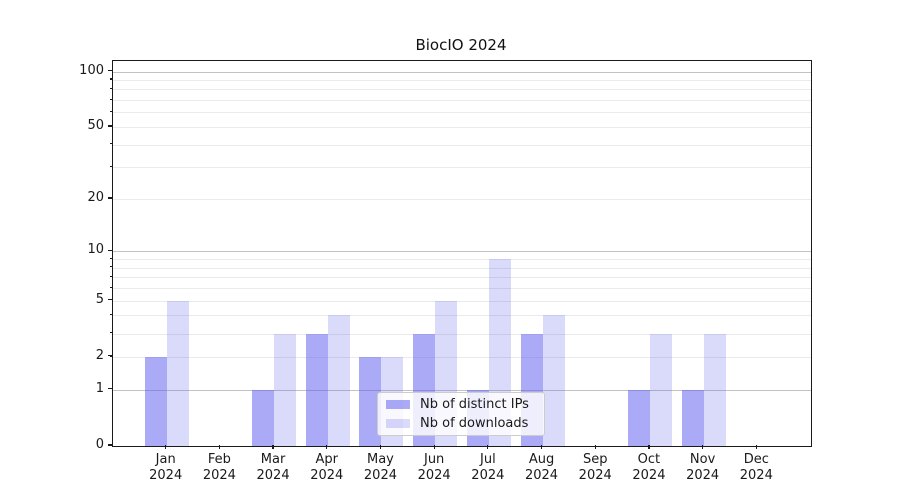 The image size is (900, 500). What do you see at coordinates (474, 404) in the screenshot?
I see `legend-label-distinct-ips: Nb of distinct IPs` at bounding box center [474, 404].